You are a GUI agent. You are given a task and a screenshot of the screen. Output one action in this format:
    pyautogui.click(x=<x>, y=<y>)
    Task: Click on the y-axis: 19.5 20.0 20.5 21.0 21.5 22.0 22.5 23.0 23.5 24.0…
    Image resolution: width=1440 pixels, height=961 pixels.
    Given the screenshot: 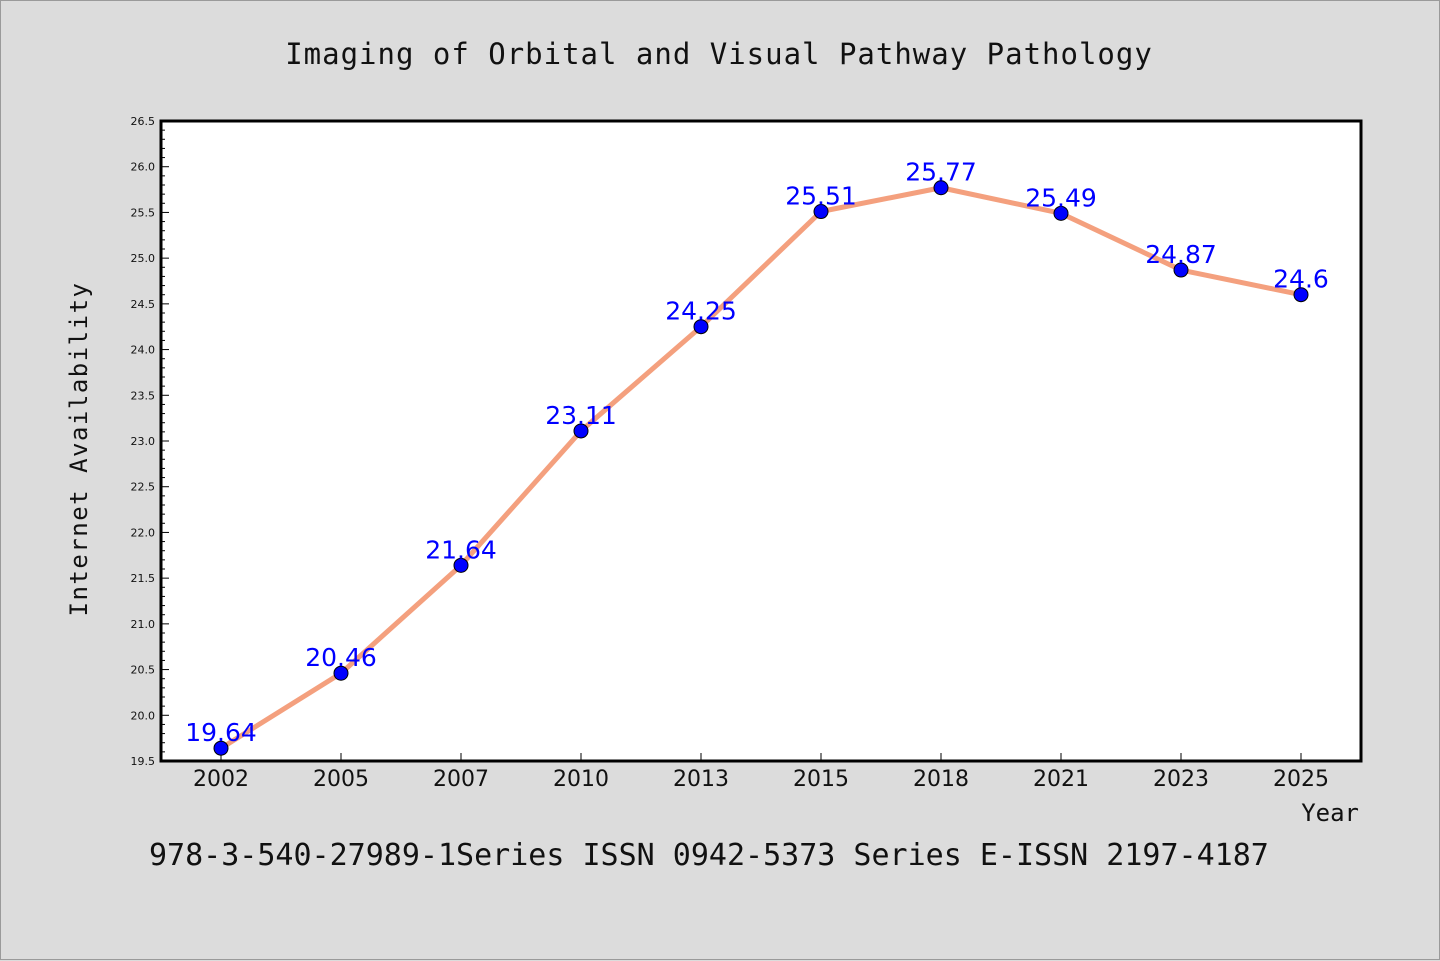 What is the action you would take?
    pyautogui.click(x=150, y=441)
    